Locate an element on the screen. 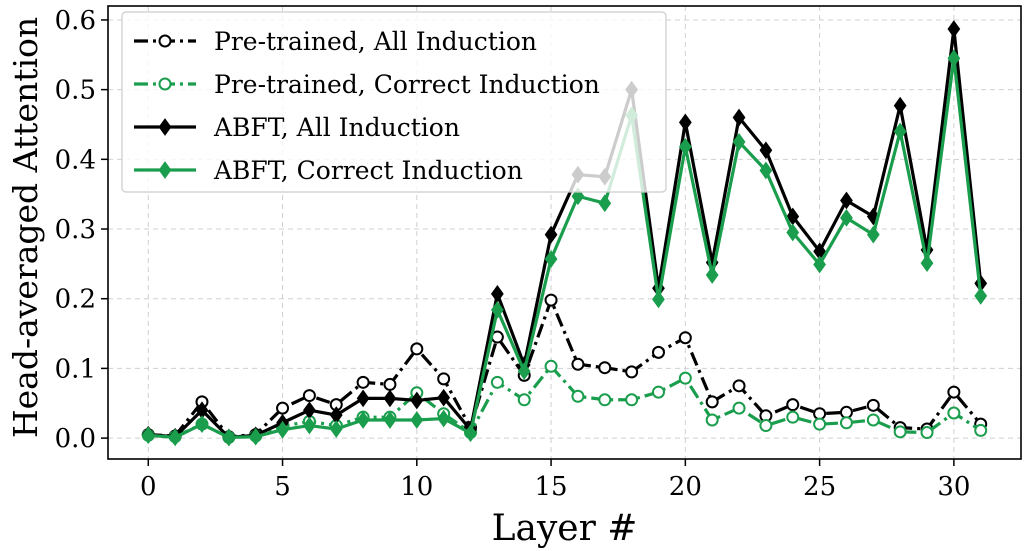 The height and width of the screenshot is (551, 1026). legend-label: Pre-trained, All Induction is located at coordinates (375, 41).